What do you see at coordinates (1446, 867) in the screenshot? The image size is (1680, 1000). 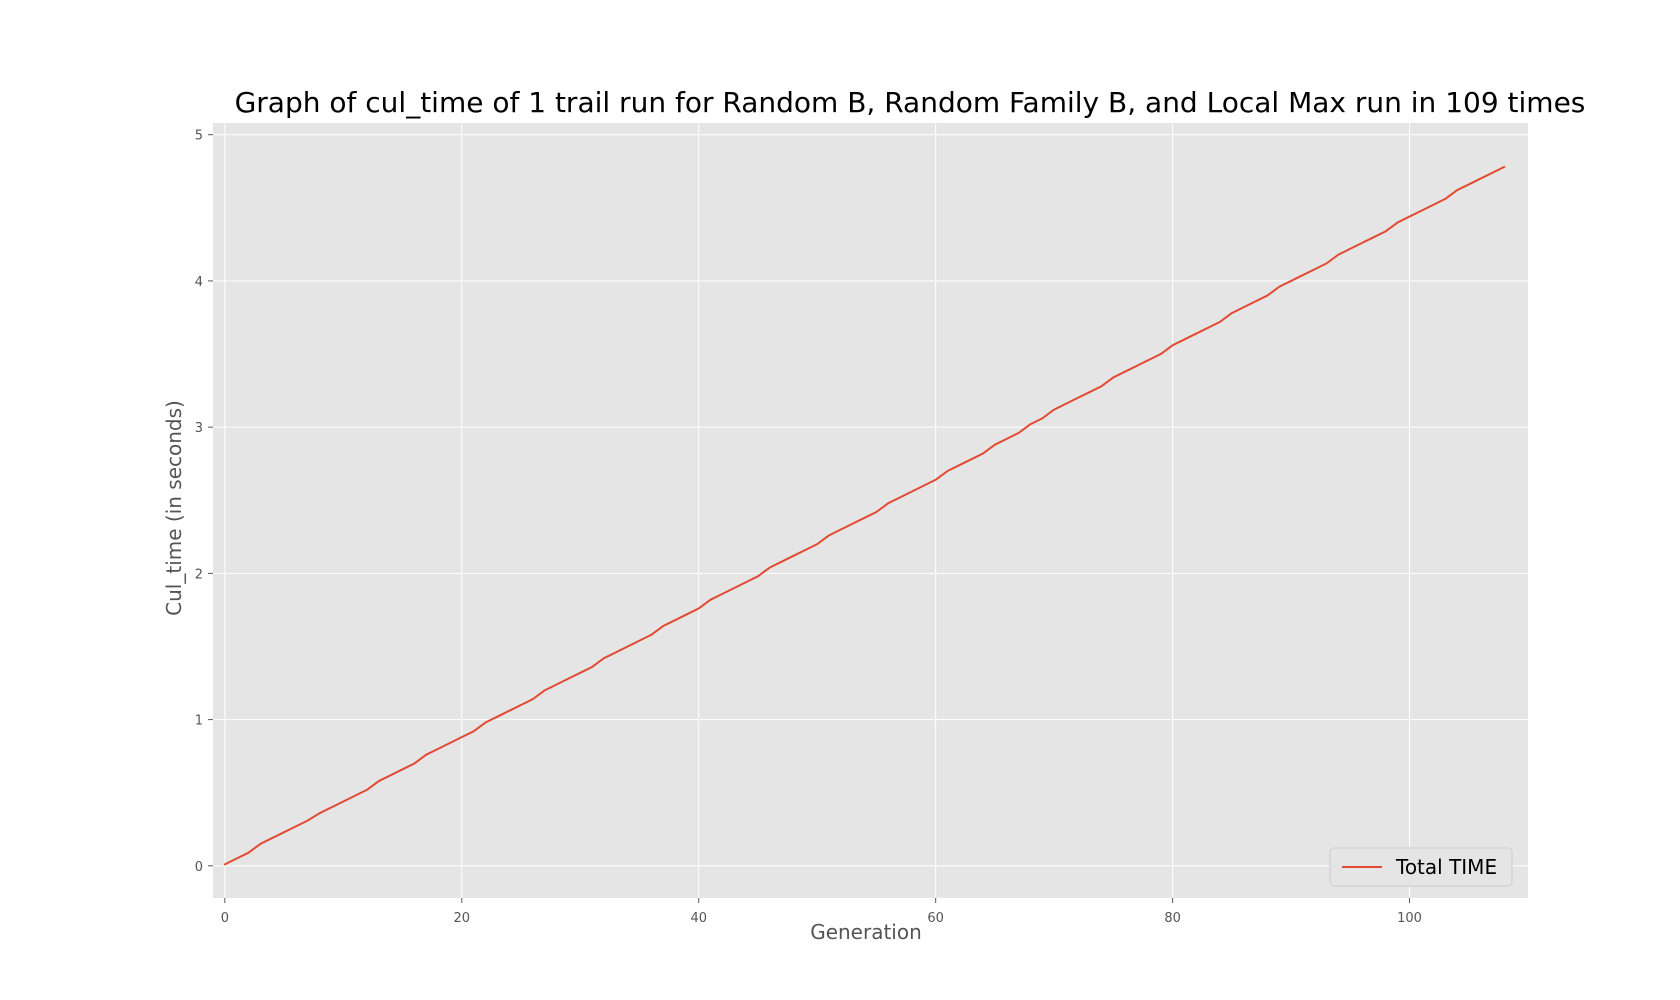 I see `legend-entry-total-time: Total TIME` at bounding box center [1446, 867].